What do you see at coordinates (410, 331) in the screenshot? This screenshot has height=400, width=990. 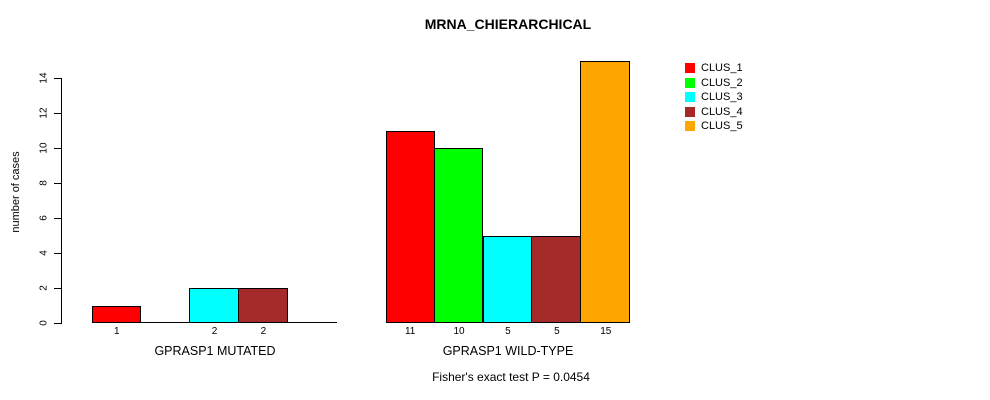 I see `bar-value-label-clus_1-wild-type: 11` at bounding box center [410, 331].